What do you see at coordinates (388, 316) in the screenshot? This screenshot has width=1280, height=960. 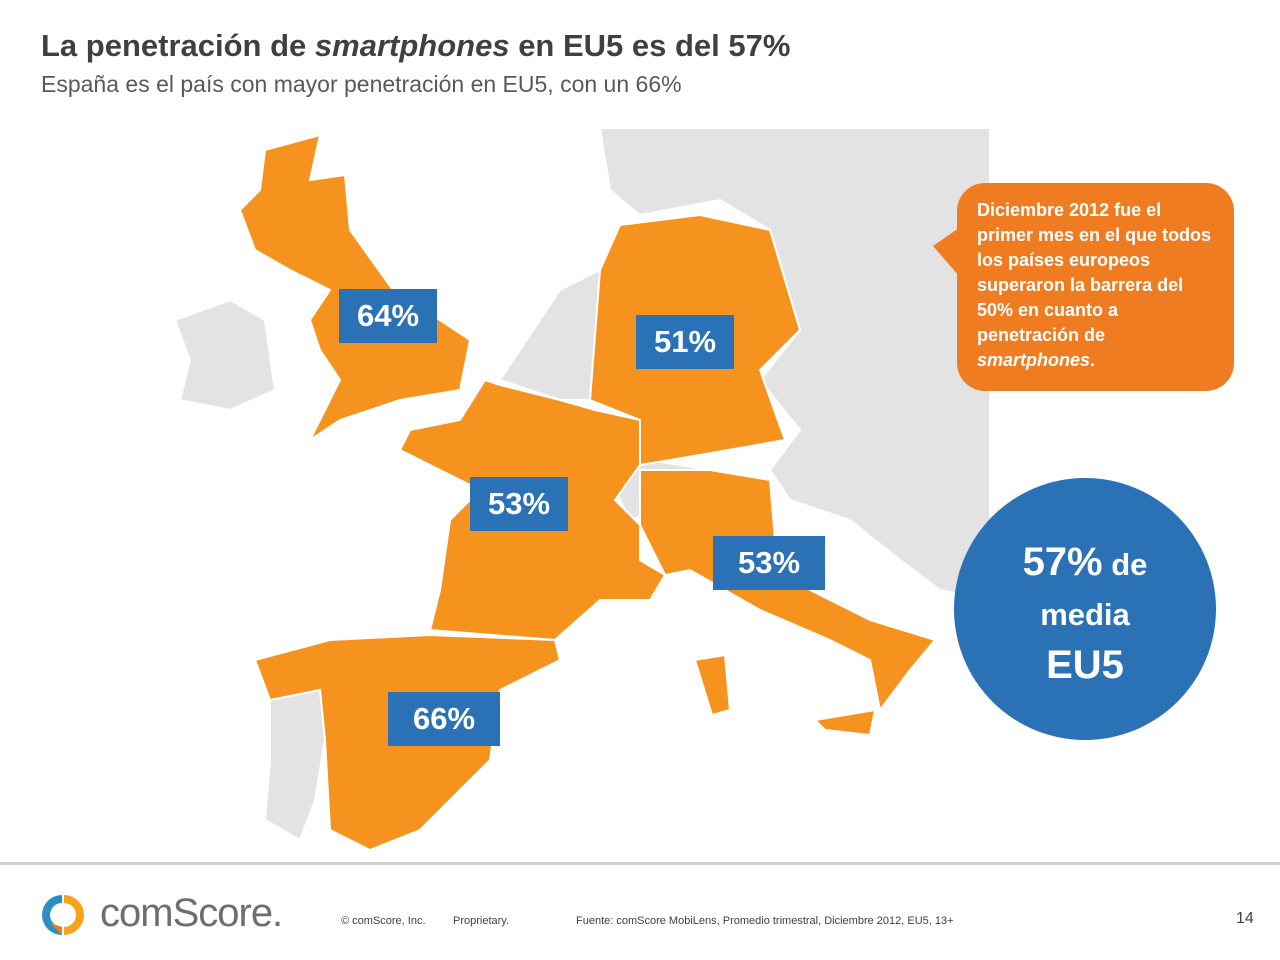 I see `label-uk: 64%` at bounding box center [388, 316].